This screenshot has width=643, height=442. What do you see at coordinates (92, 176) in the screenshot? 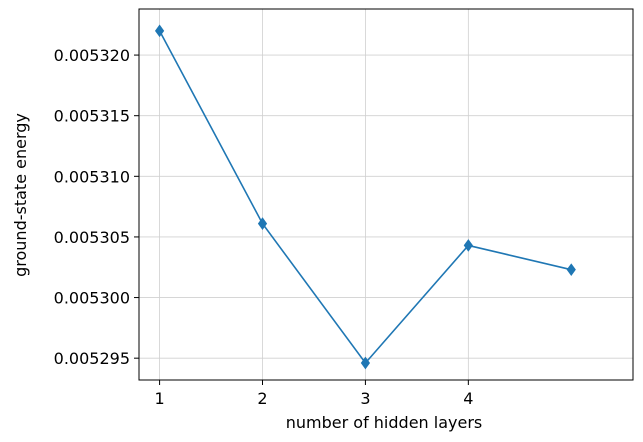
I see `y-tick-label: 0.005310` at bounding box center [92, 176].